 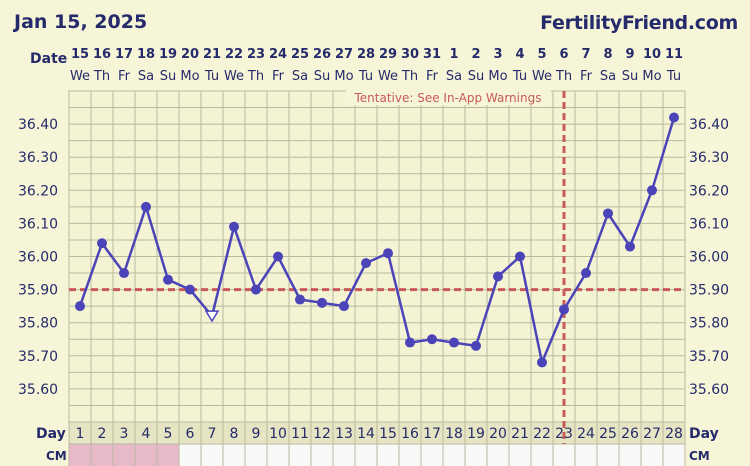 I want to click on date-row-label: Date, so click(x=48, y=59).